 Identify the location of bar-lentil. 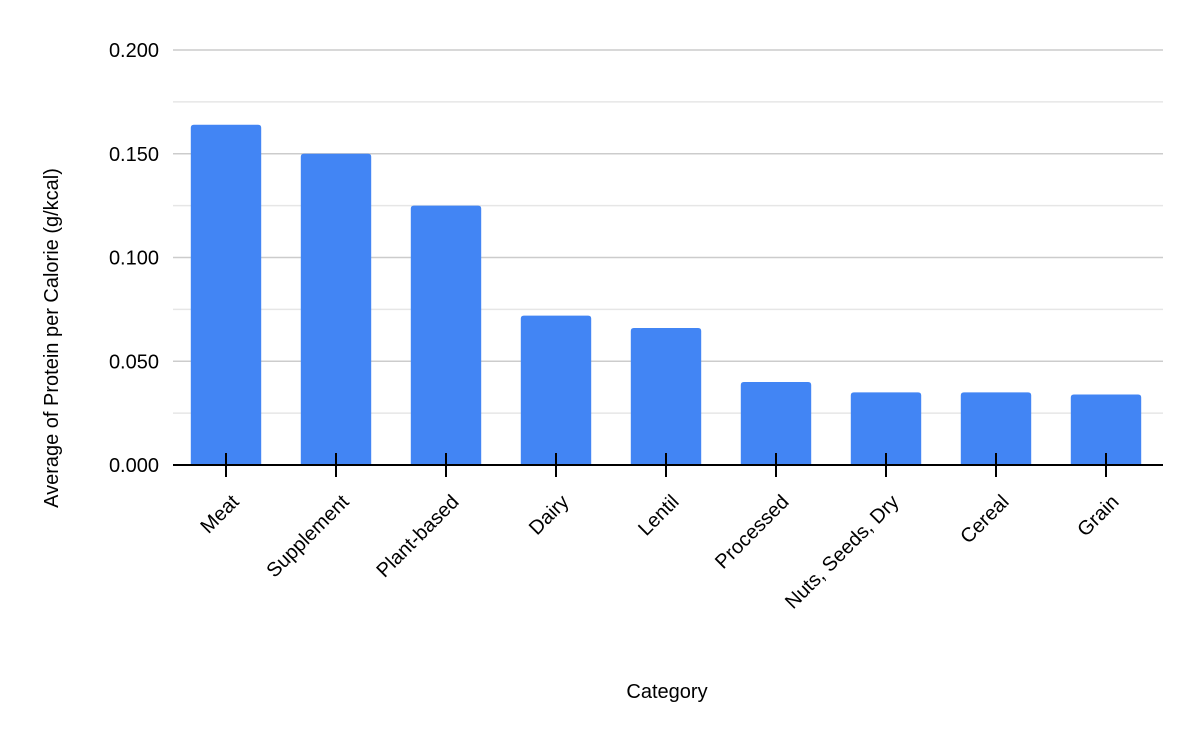
(666, 396).